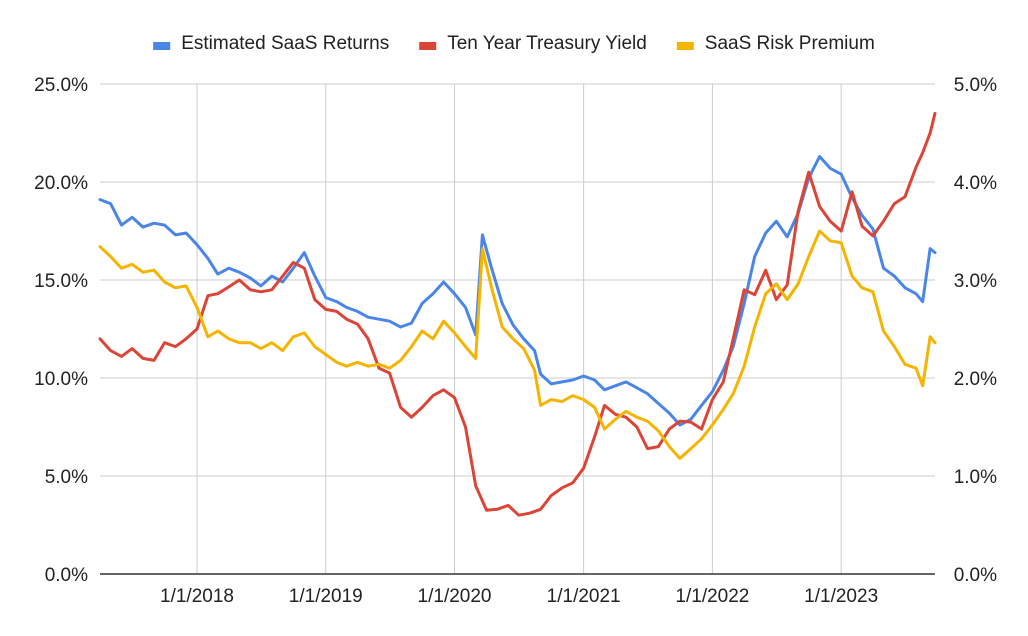 The height and width of the screenshot is (636, 1028). Describe the element at coordinates (61, 183) in the screenshot. I see `left-axis-tick-label: 20.0%` at that location.